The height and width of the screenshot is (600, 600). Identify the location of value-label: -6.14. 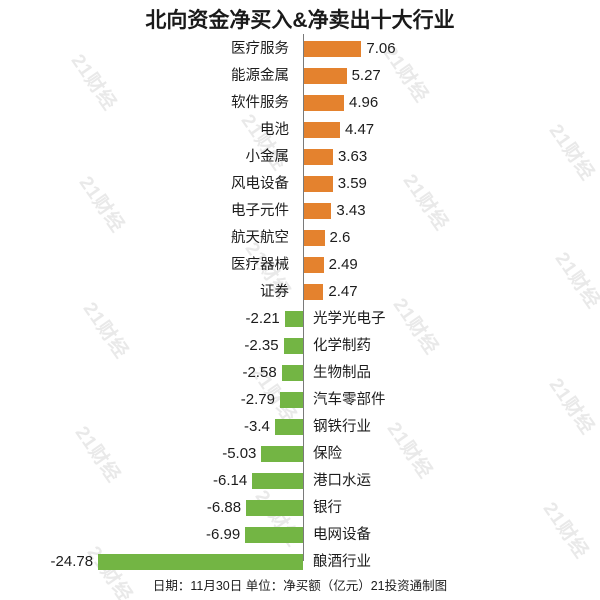
(230, 480).